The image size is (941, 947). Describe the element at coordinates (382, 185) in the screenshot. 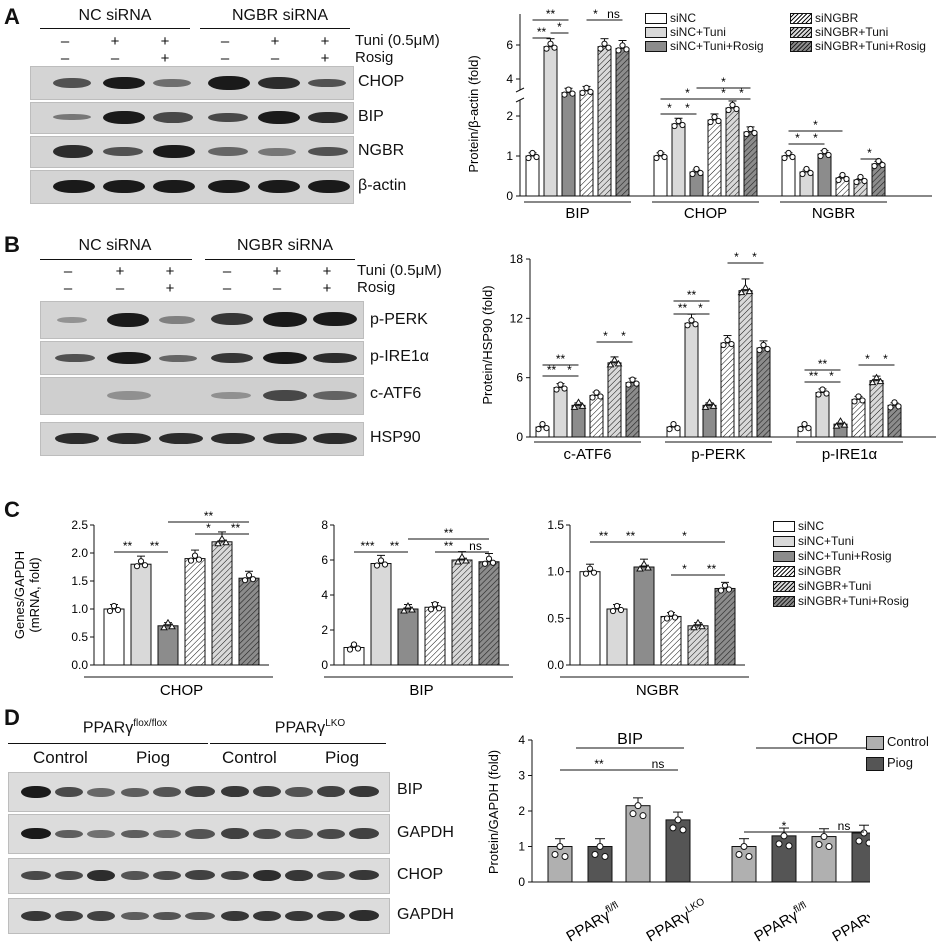

I see `blot-label-beta-actin: β-actin` at that location.